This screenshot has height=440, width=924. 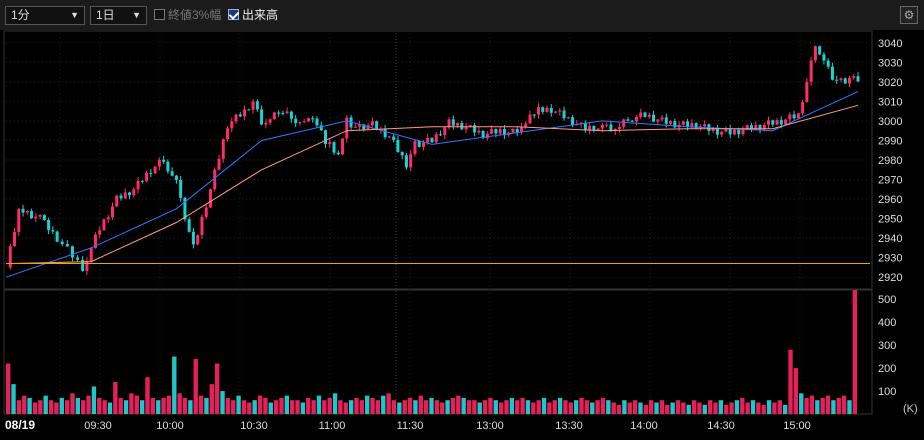 I want to click on price-tick-label: 2920, so click(x=890, y=278).